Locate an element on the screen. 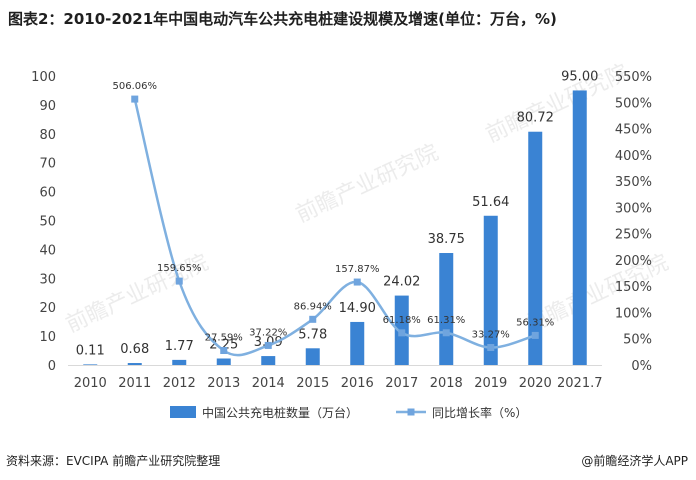 Image resolution: width=696 pixels, height=480 pixels. right-axis-tick: 0% is located at coordinates (641, 366).